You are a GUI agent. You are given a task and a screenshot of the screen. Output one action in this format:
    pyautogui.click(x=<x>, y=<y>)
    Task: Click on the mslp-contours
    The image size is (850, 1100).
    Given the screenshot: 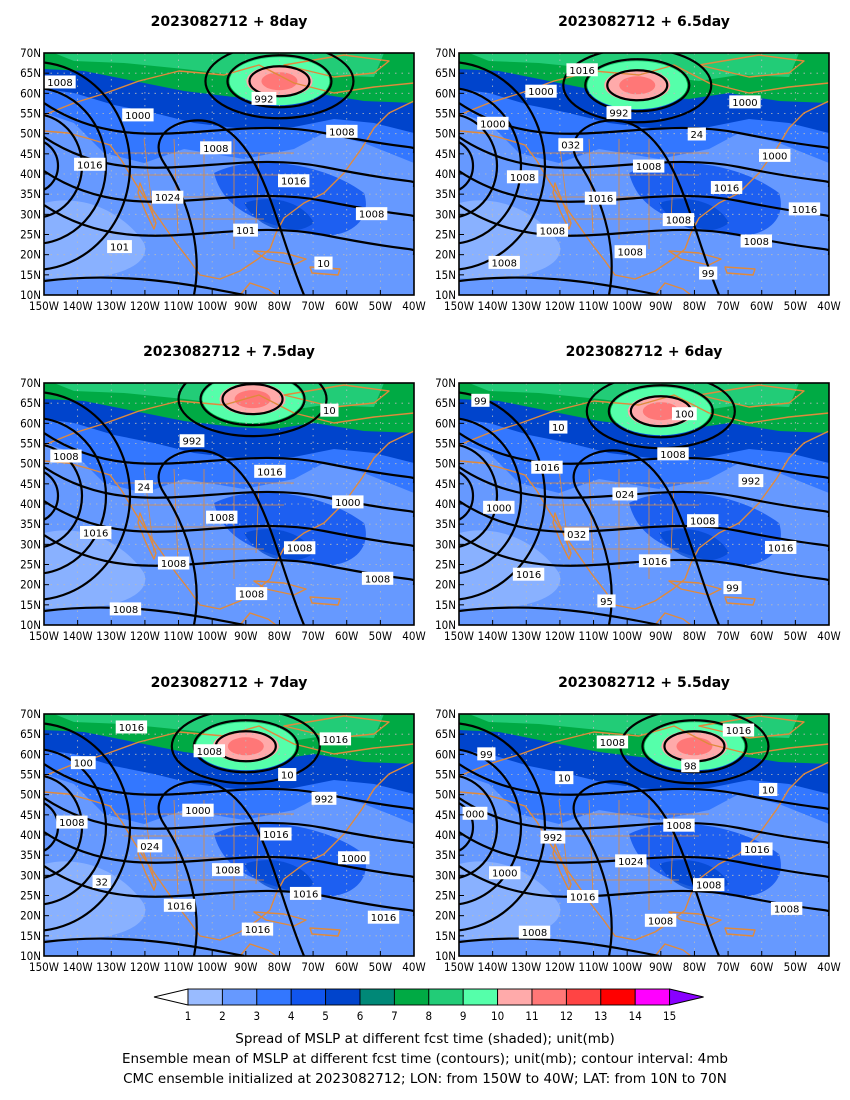 What is the action you would take?
    pyautogui.click(x=644, y=504)
    